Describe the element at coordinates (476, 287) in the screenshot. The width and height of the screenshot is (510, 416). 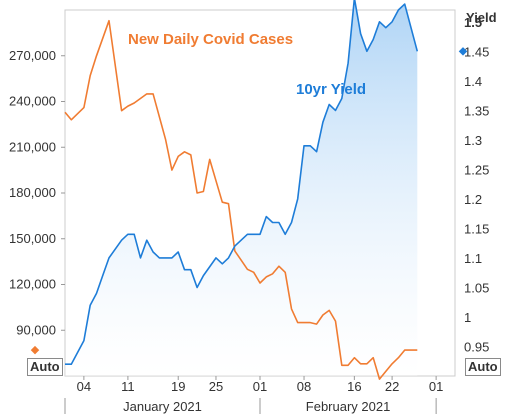
I see `y-right-tick-label: 1.05` at that location.